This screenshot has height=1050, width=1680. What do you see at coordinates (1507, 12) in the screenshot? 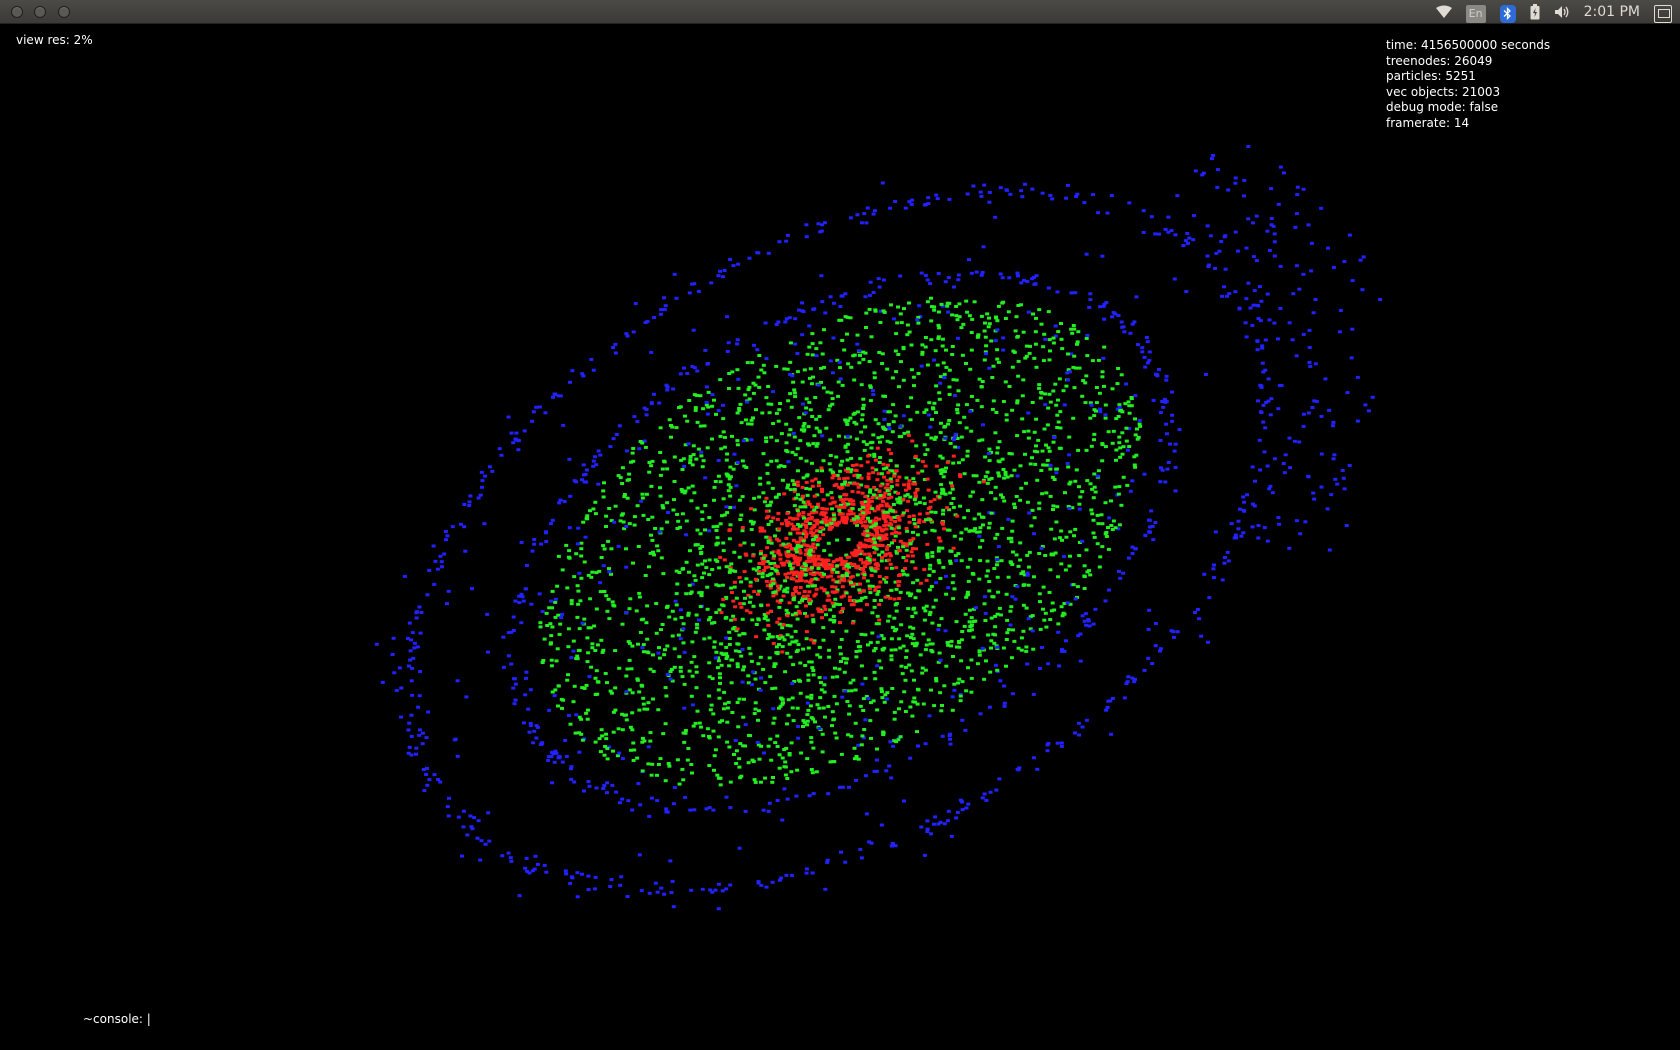
I see `bluetooth-icon` at bounding box center [1507, 12].